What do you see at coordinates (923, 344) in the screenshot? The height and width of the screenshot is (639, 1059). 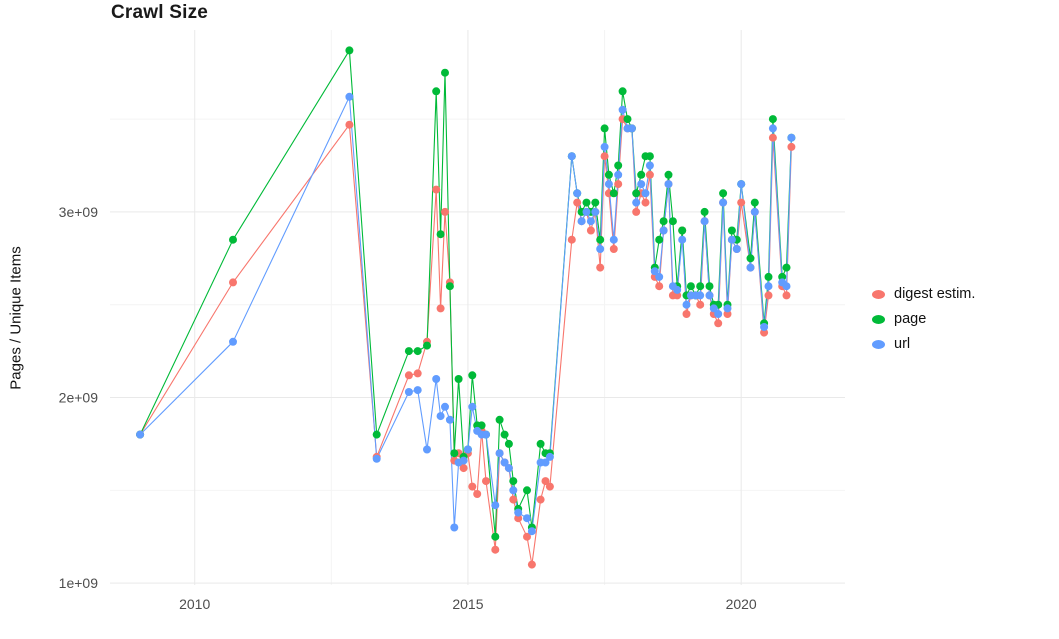 I see `legend-item-url: url` at bounding box center [923, 344].